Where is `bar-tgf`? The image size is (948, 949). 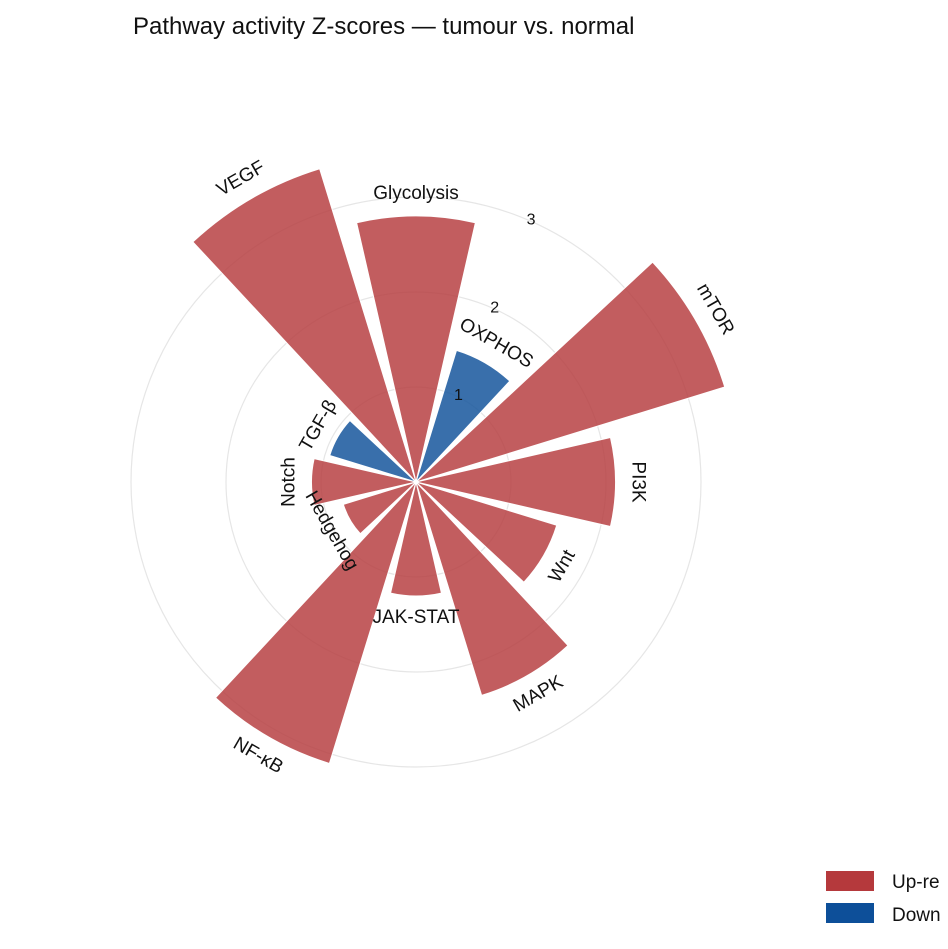
bar-tgf is located at coordinates (373, 451).